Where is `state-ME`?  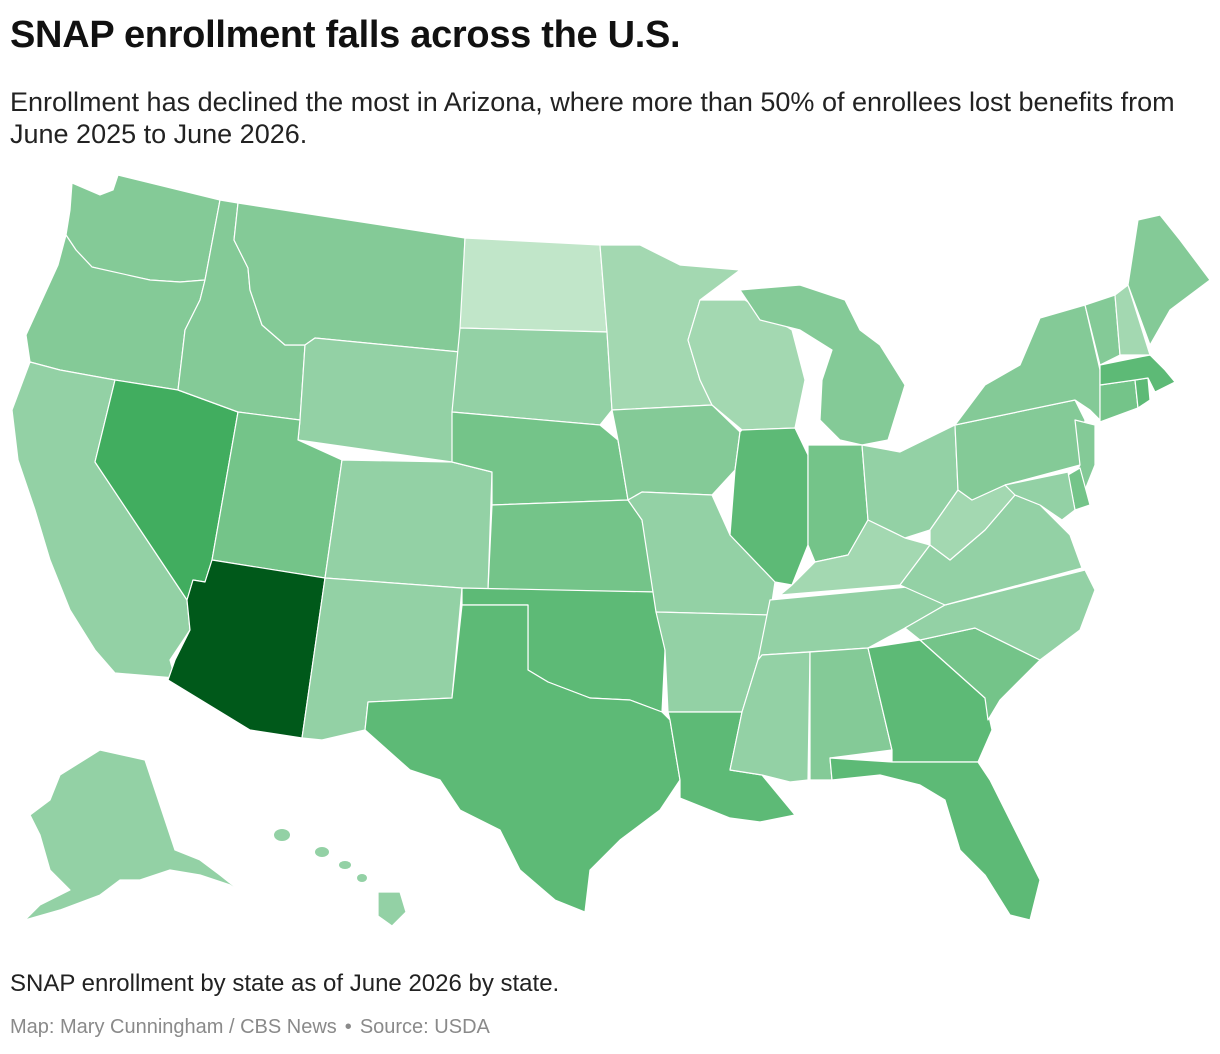 state-ME is located at coordinates (1169, 280).